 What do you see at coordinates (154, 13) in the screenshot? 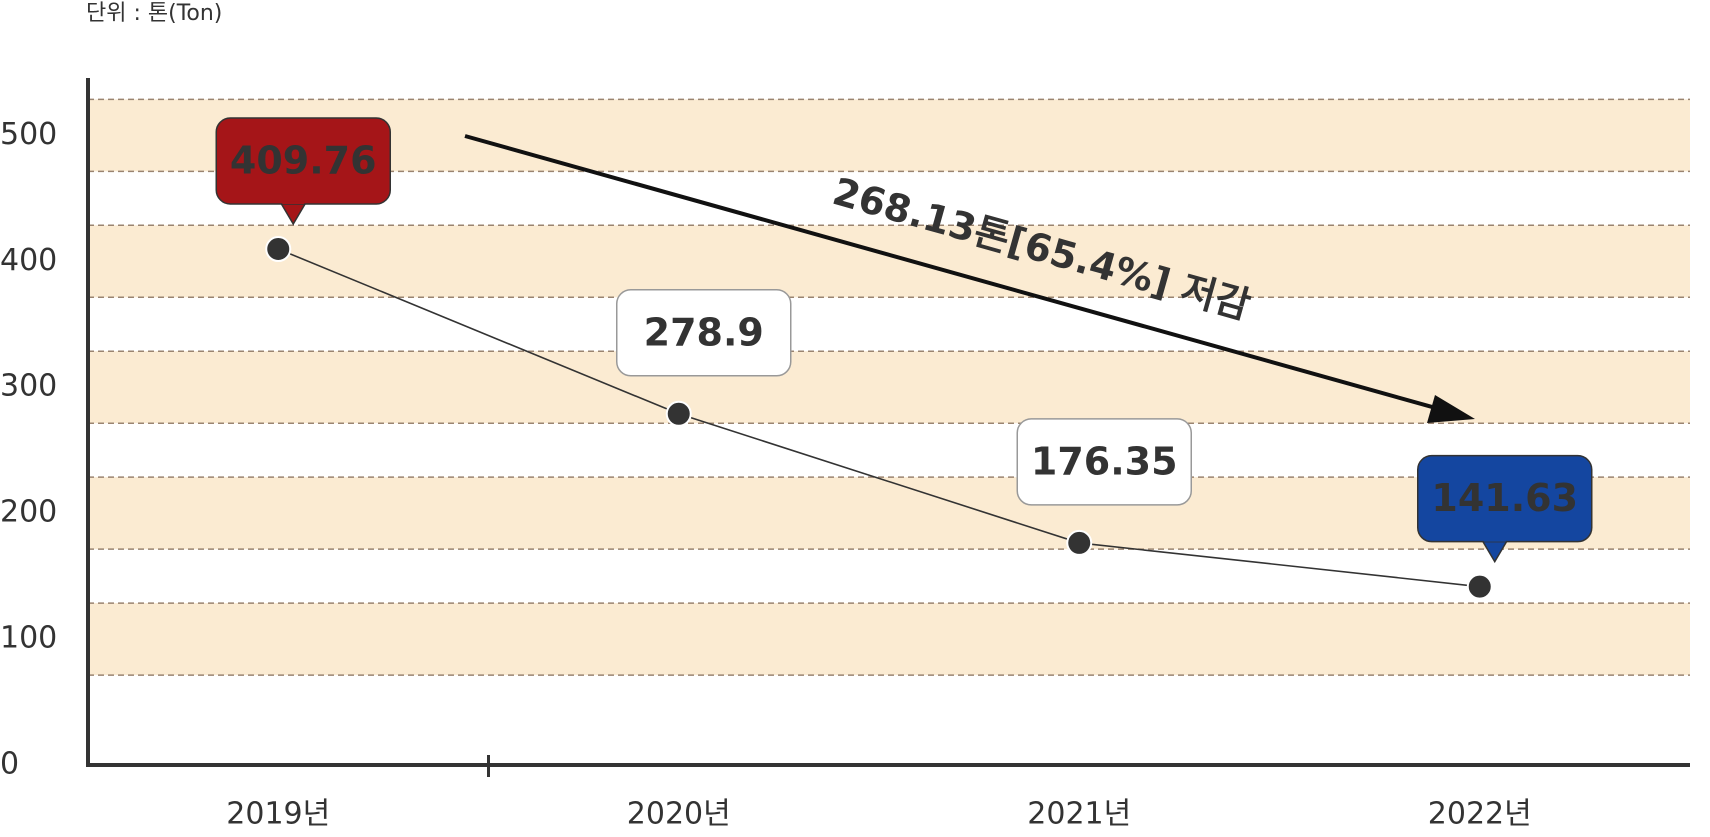
I see `unit-label: 단위 : 톤(Ton)` at bounding box center [154, 13].